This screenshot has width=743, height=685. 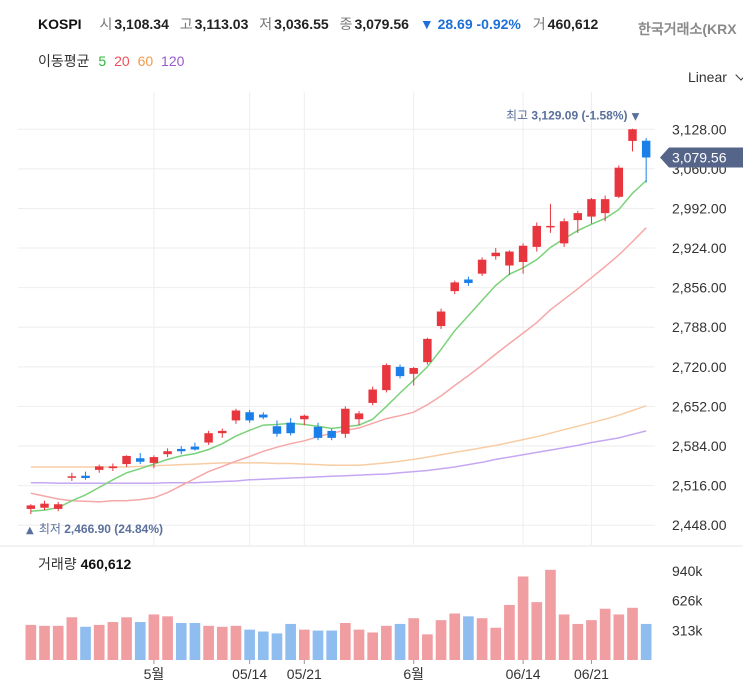 I want to click on low-value: 3,036.55, so click(x=301, y=24).